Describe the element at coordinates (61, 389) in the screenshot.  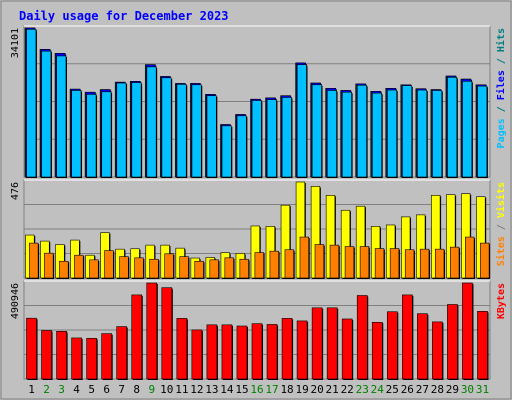
I see `x-tick-label-day-3: 3` at that location.